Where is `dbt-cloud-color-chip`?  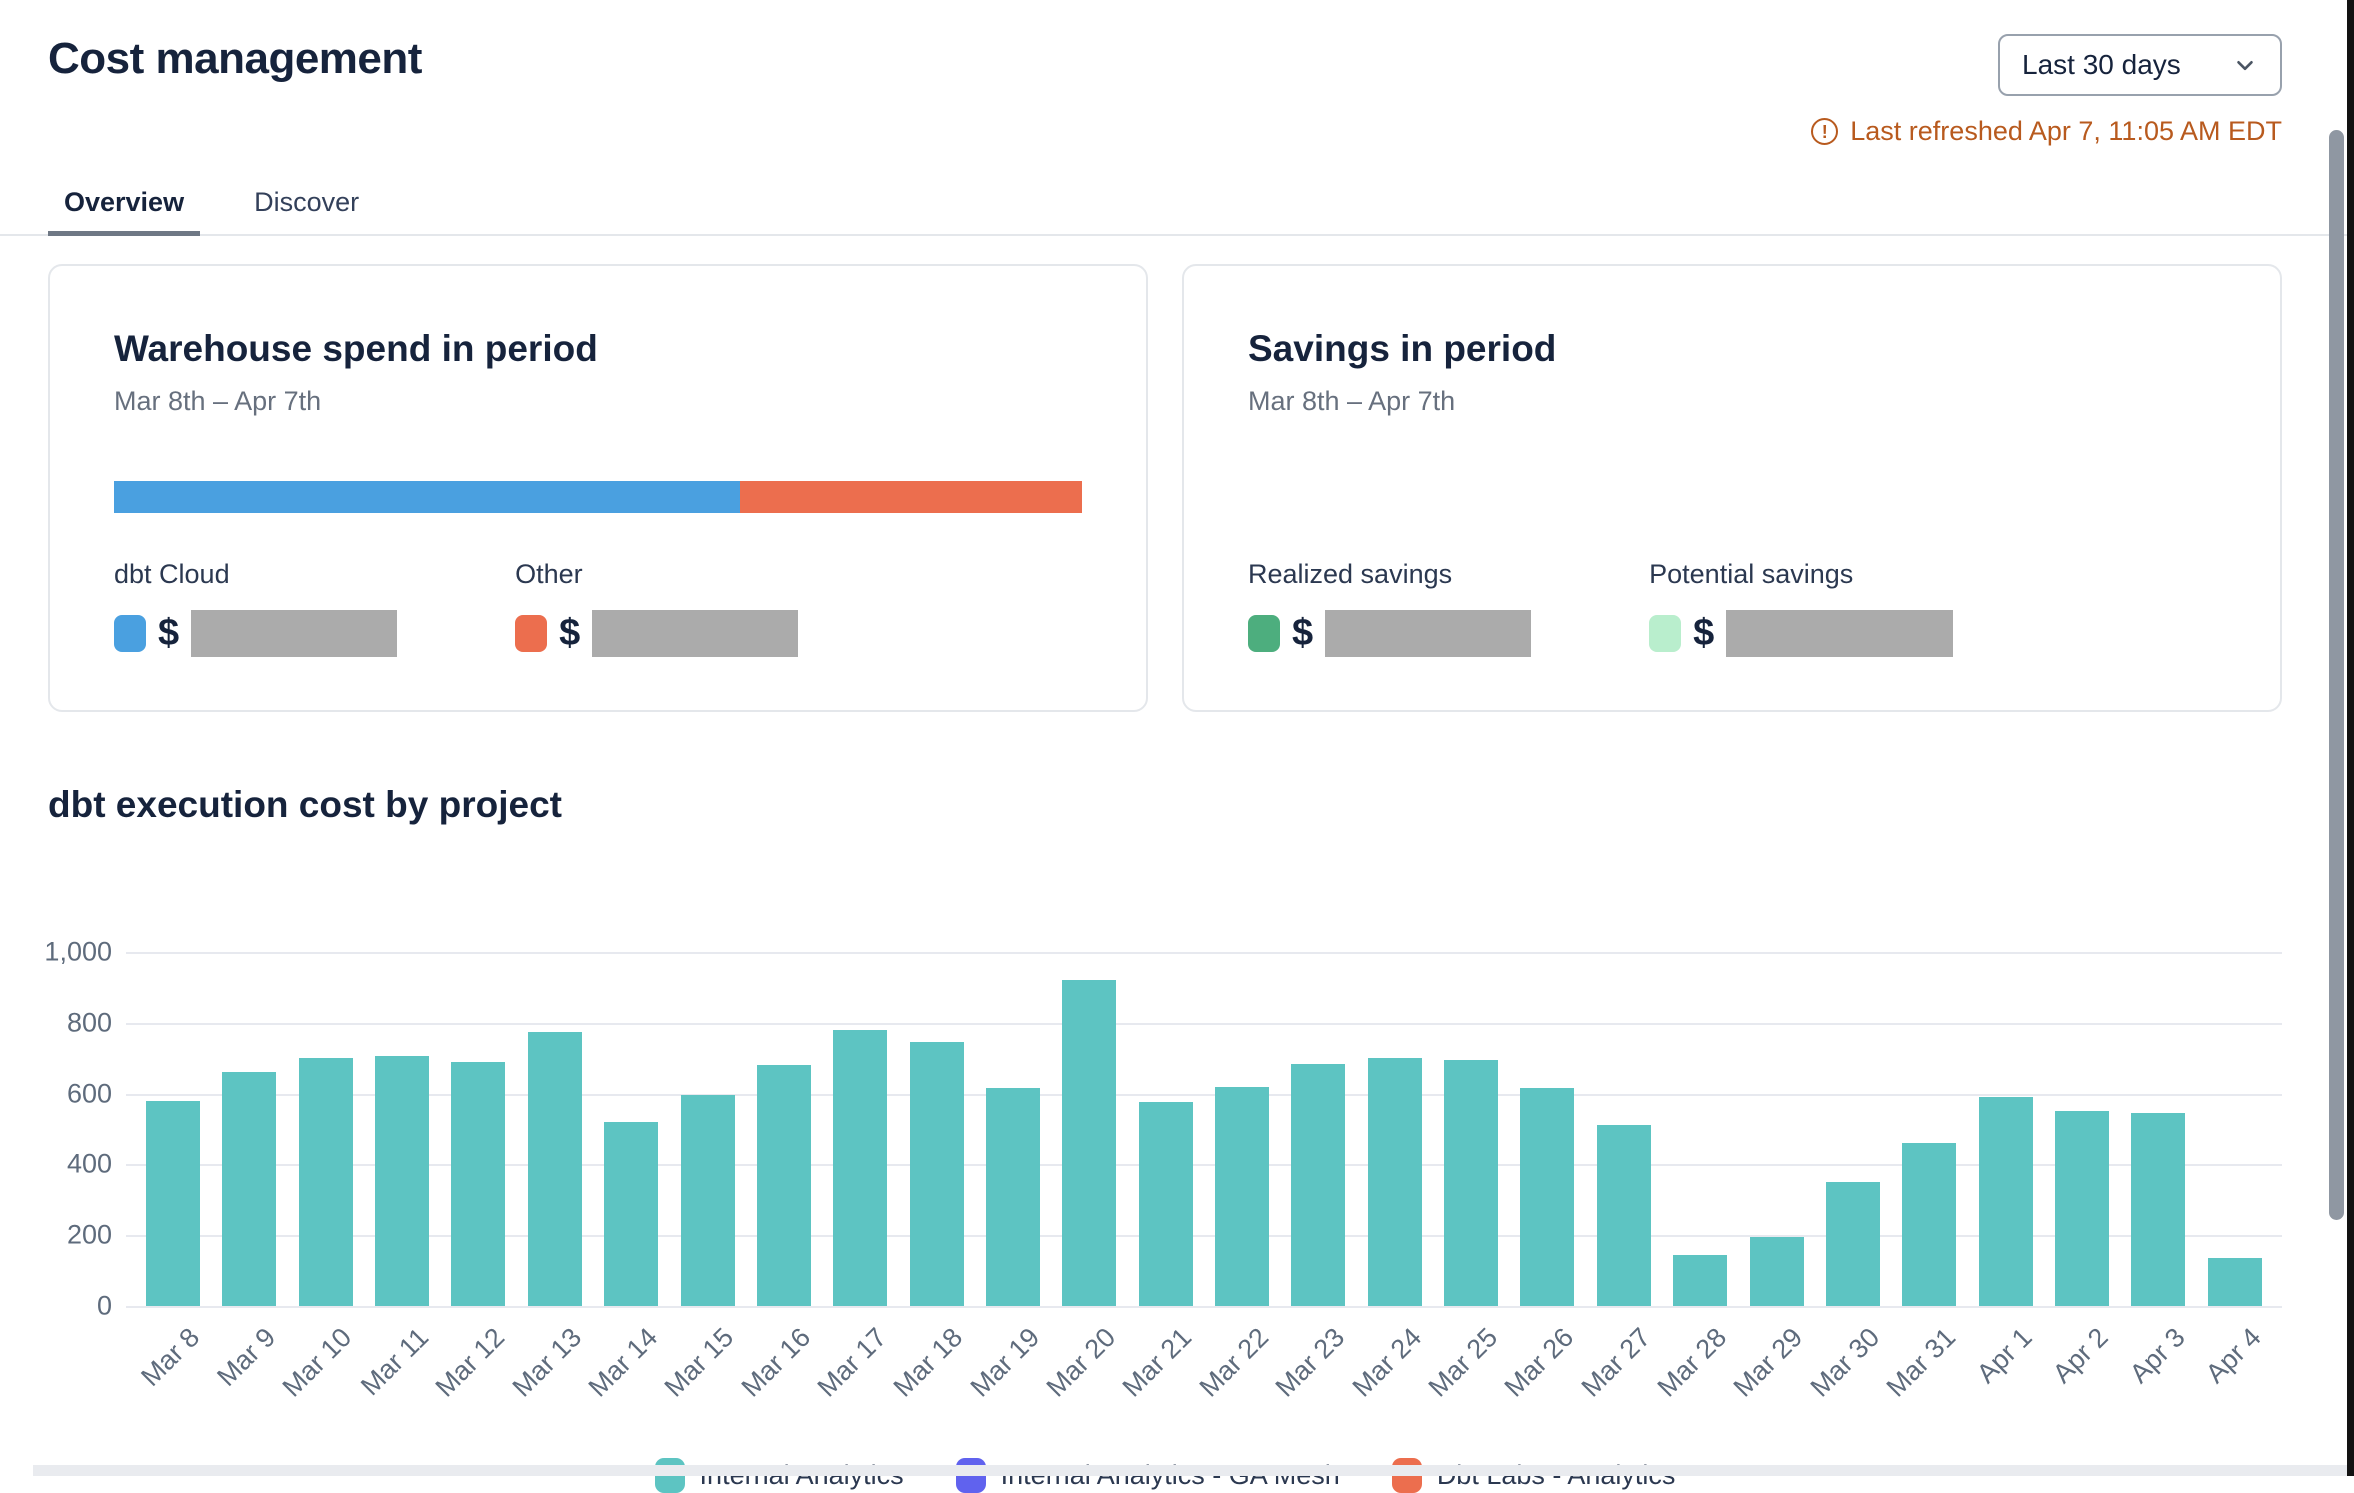
dbt-cloud-color-chip is located at coordinates (130, 633).